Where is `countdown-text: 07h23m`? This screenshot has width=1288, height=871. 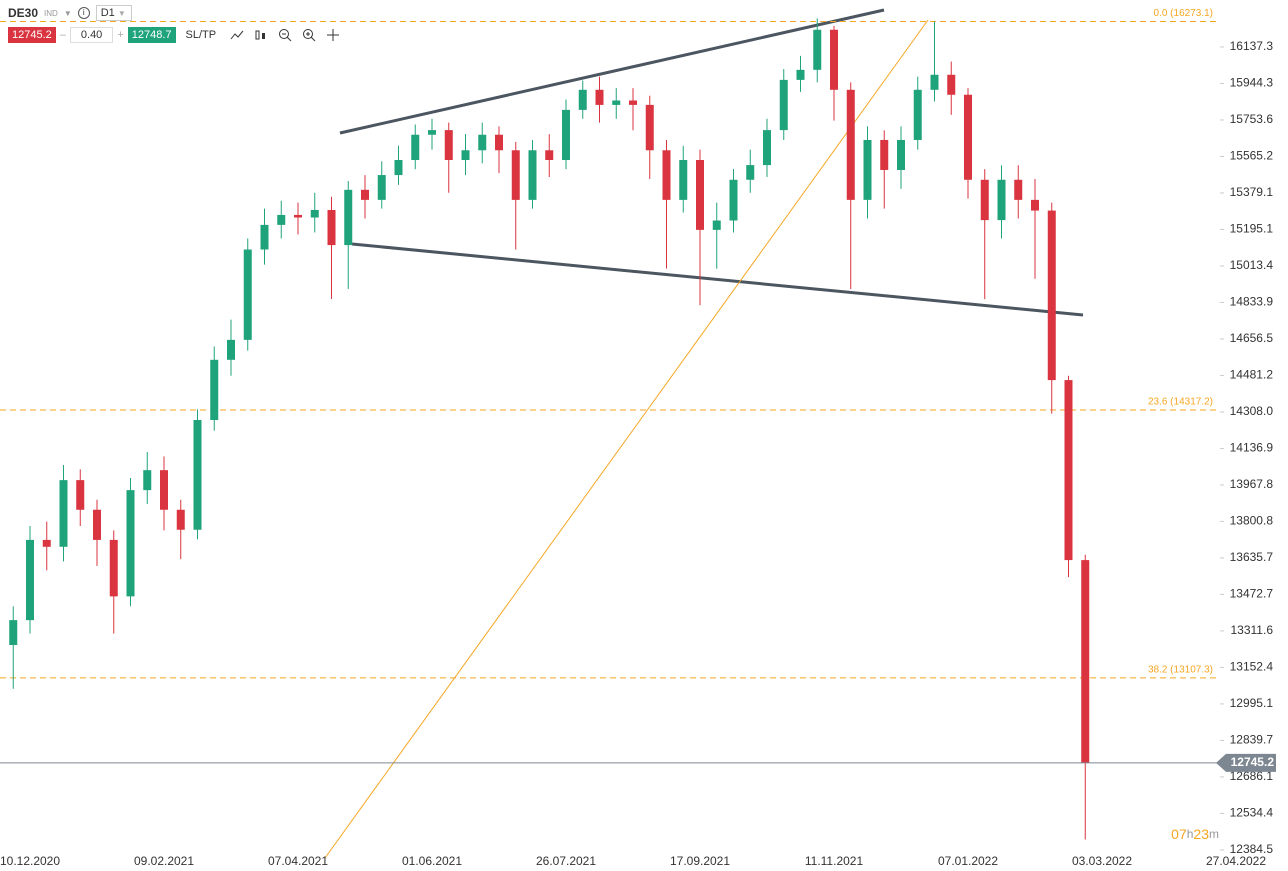 countdown-text: 07h23m is located at coordinates (1195, 834).